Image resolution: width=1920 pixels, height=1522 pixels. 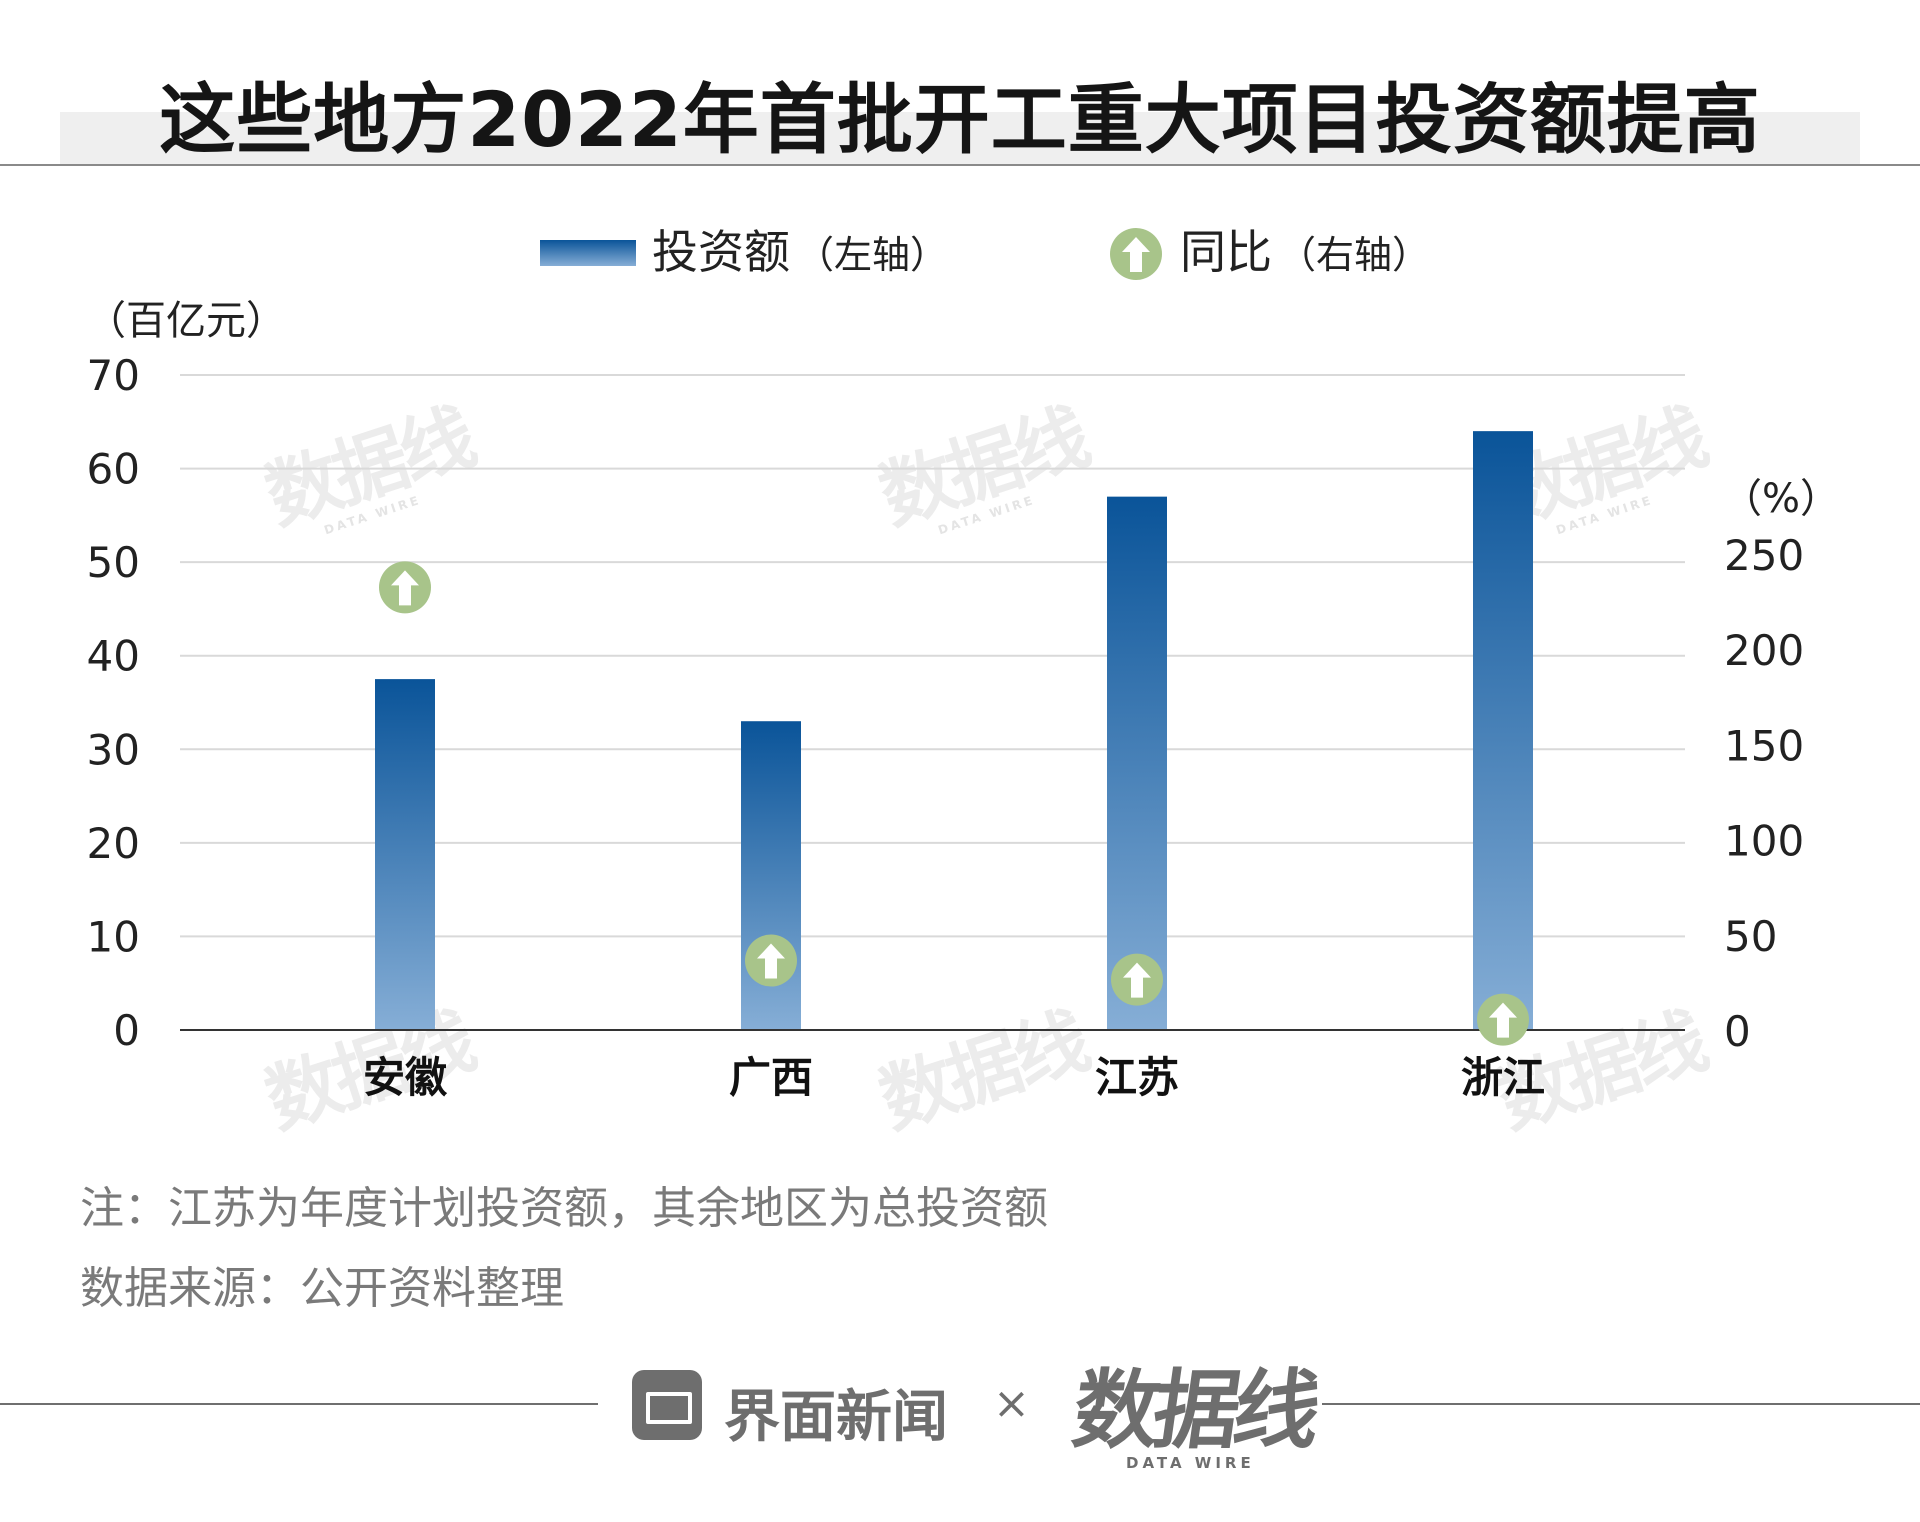 I want to click on left-axis-unit: （百亿元）, so click(x=186, y=321).